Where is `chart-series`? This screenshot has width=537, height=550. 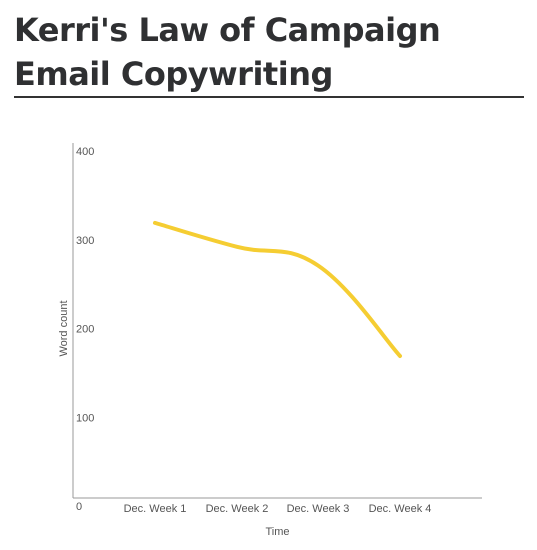 chart-series is located at coordinates (277, 289).